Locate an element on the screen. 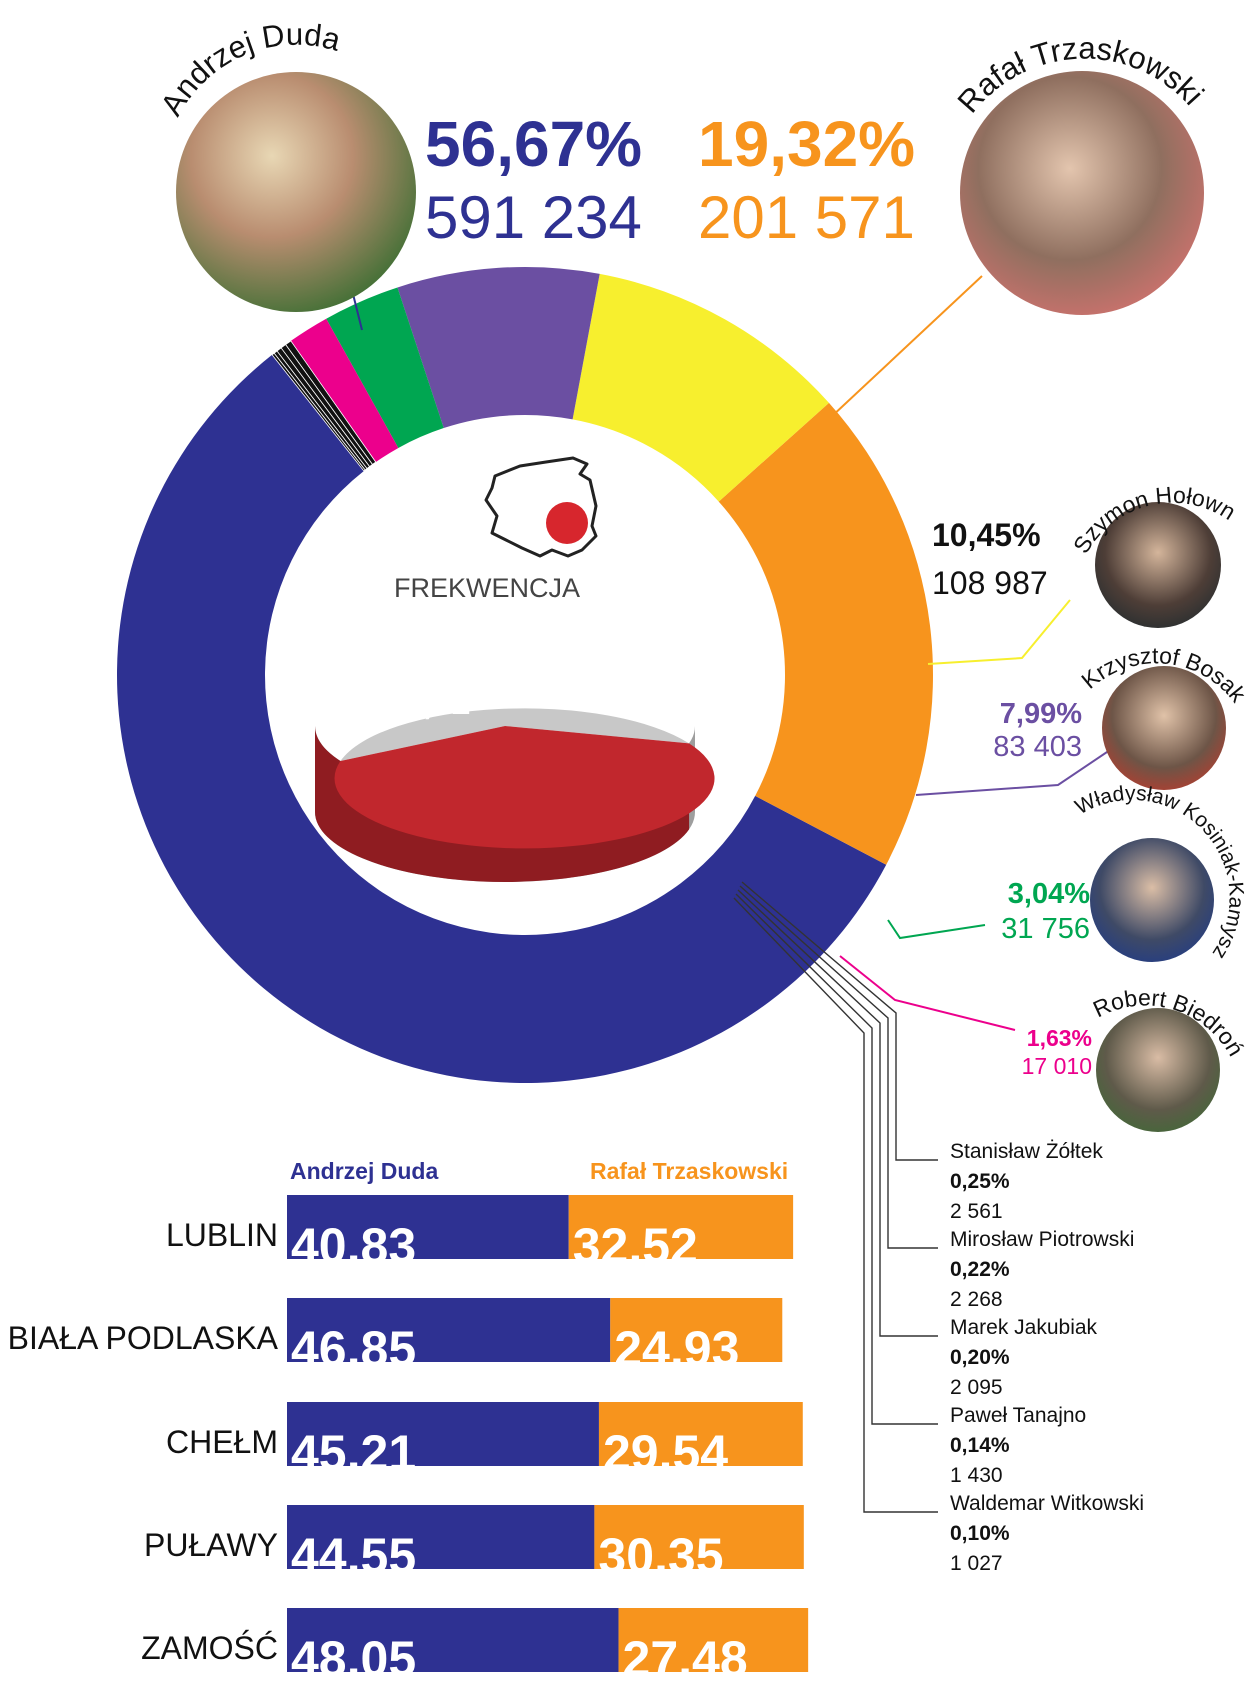 The width and height of the screenshot is (1260, 1701). percent-duda: 56,67% is located at coordinates (533, 144).